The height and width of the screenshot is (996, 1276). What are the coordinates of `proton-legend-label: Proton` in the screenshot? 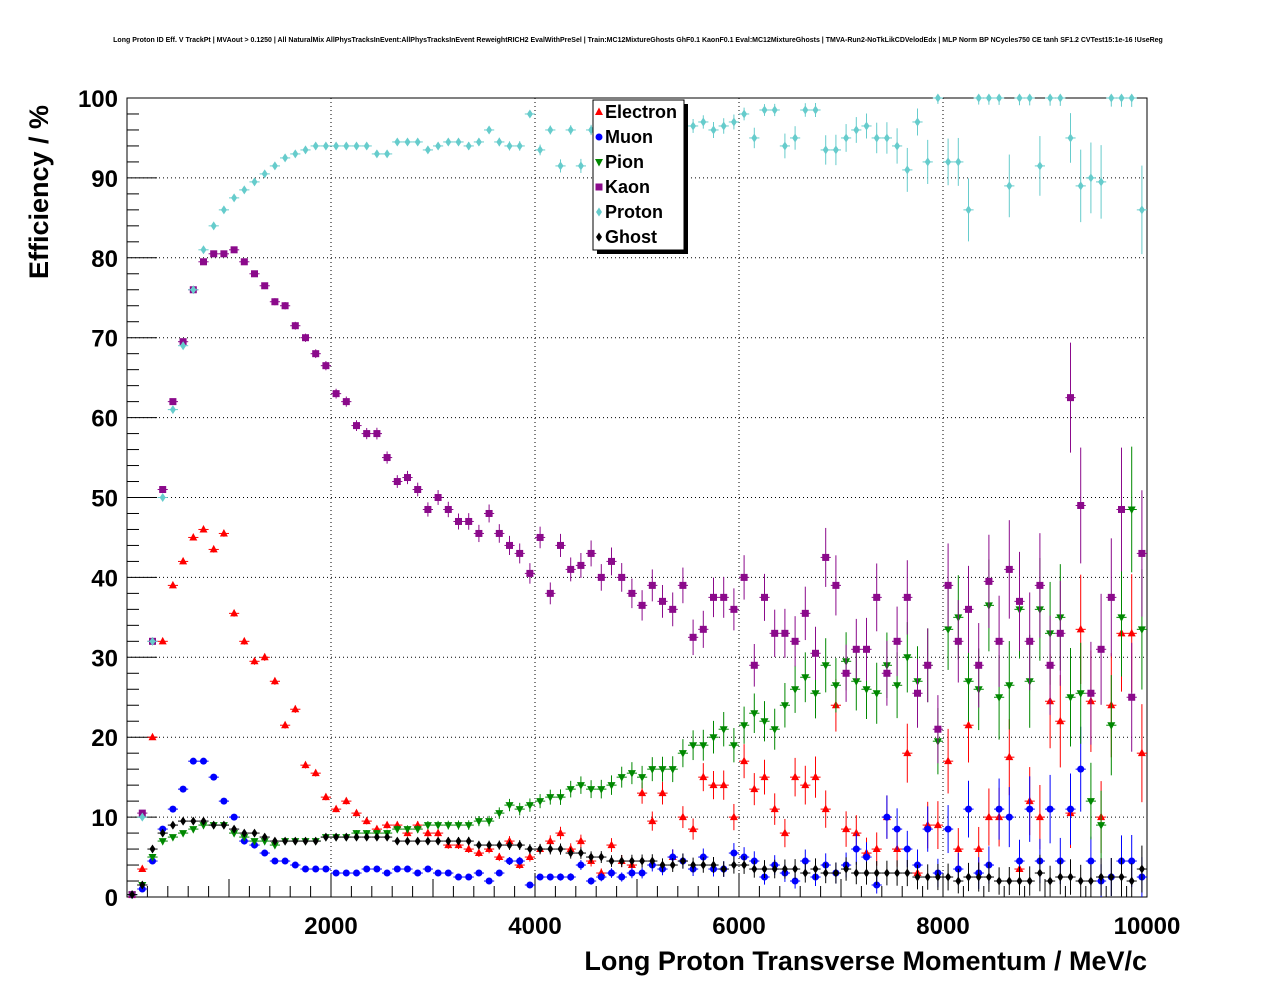 It's located at (634, 212).